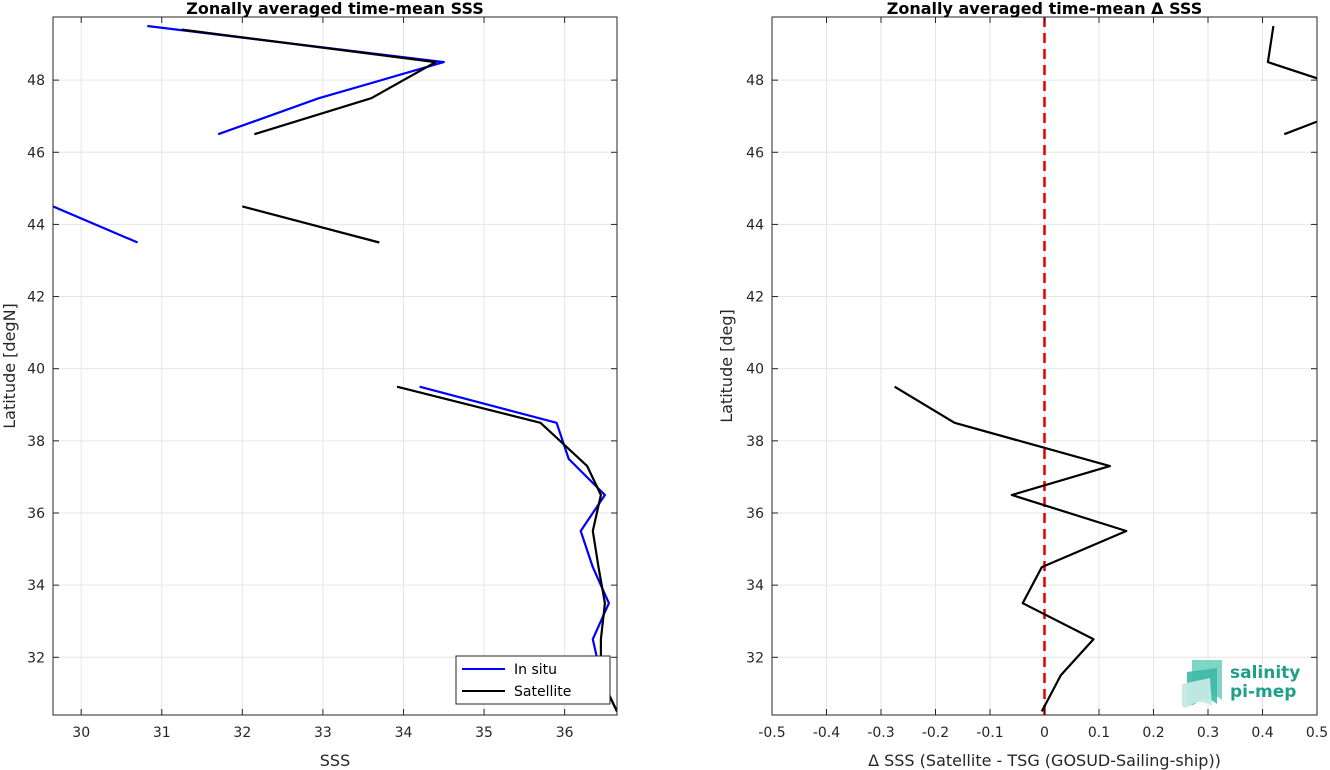 Image resolution: width=1330 pixels, height=770 pixels. Describe the element at coordinates (542, 692) in the screenshot. I see `legend-entry-satellite: Satellite` at that location.